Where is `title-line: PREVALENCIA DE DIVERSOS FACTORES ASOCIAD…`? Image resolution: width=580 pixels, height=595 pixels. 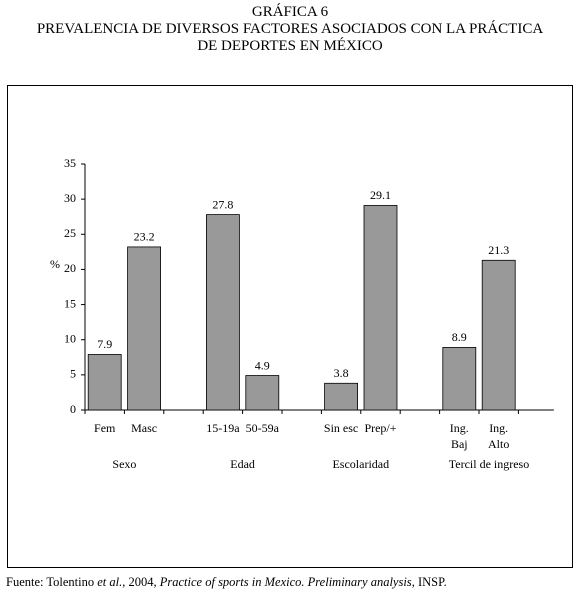
title-line: PREVALENCIA DE DIVERSOS FACTORES ASOCIAD… is located at coordinates (290, 29).